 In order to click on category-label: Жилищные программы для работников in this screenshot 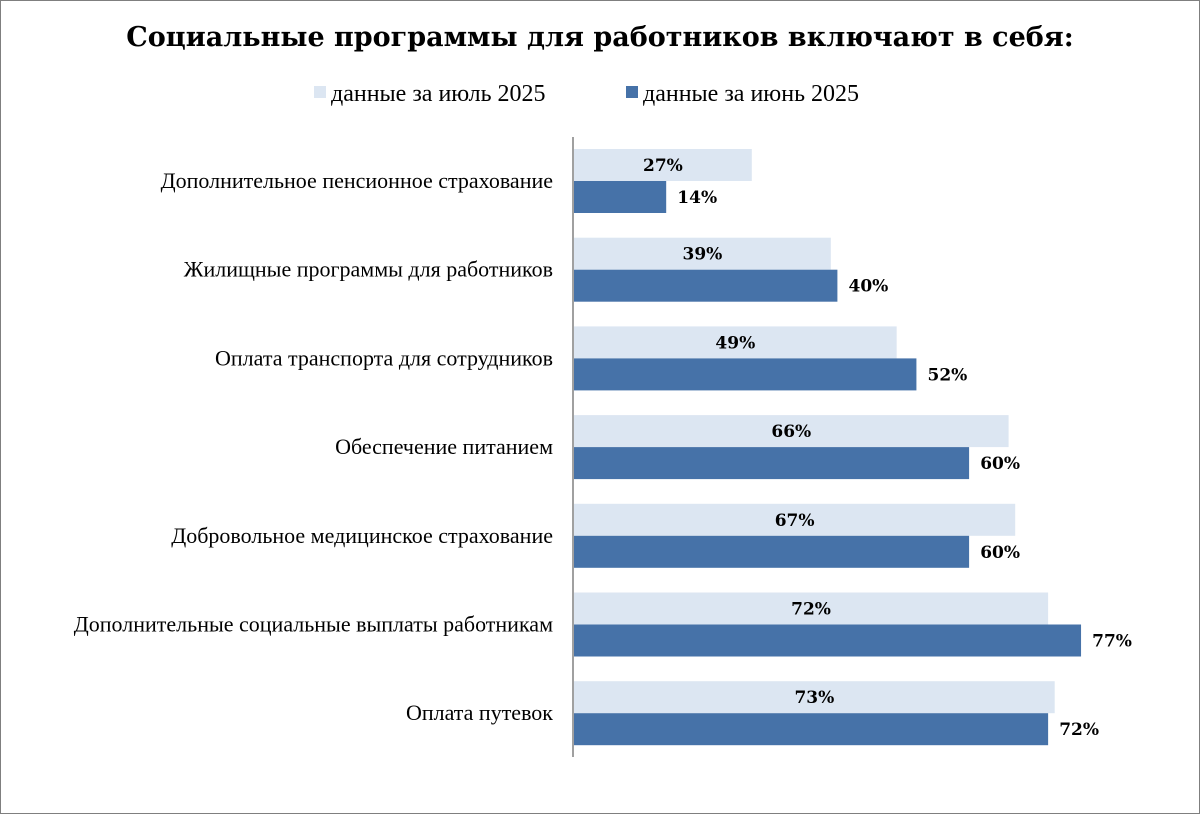, I will do `click(368, 269)`.